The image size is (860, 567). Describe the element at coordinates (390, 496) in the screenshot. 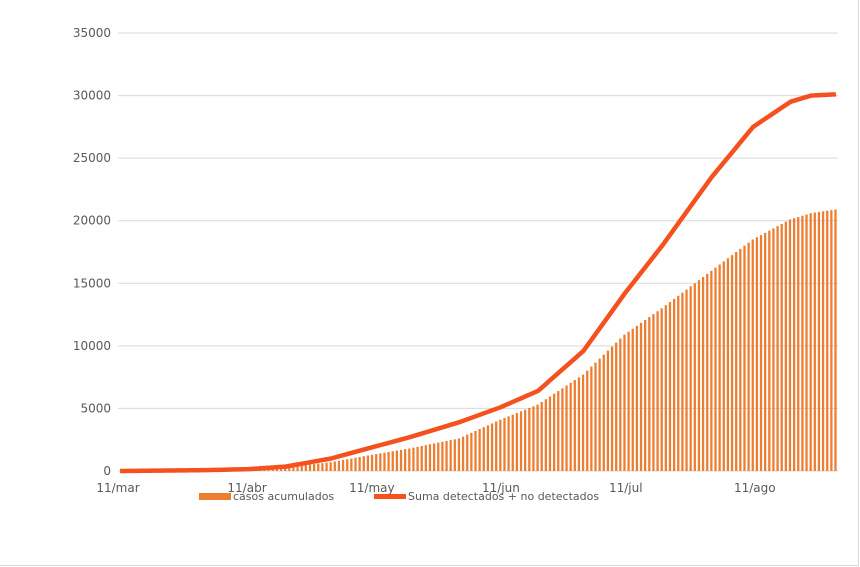

I see `legend-swatch-line` at that location.